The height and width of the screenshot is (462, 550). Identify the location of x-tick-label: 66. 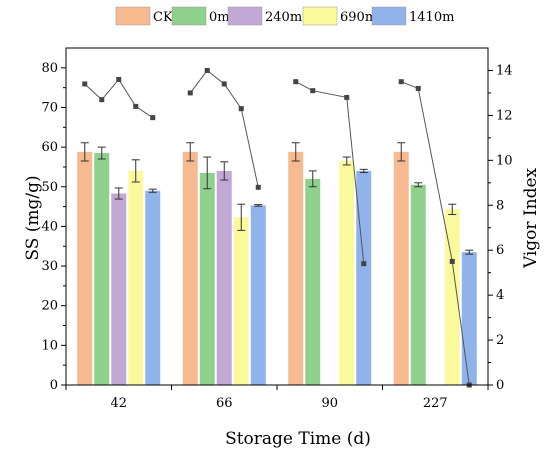
(224, 403).